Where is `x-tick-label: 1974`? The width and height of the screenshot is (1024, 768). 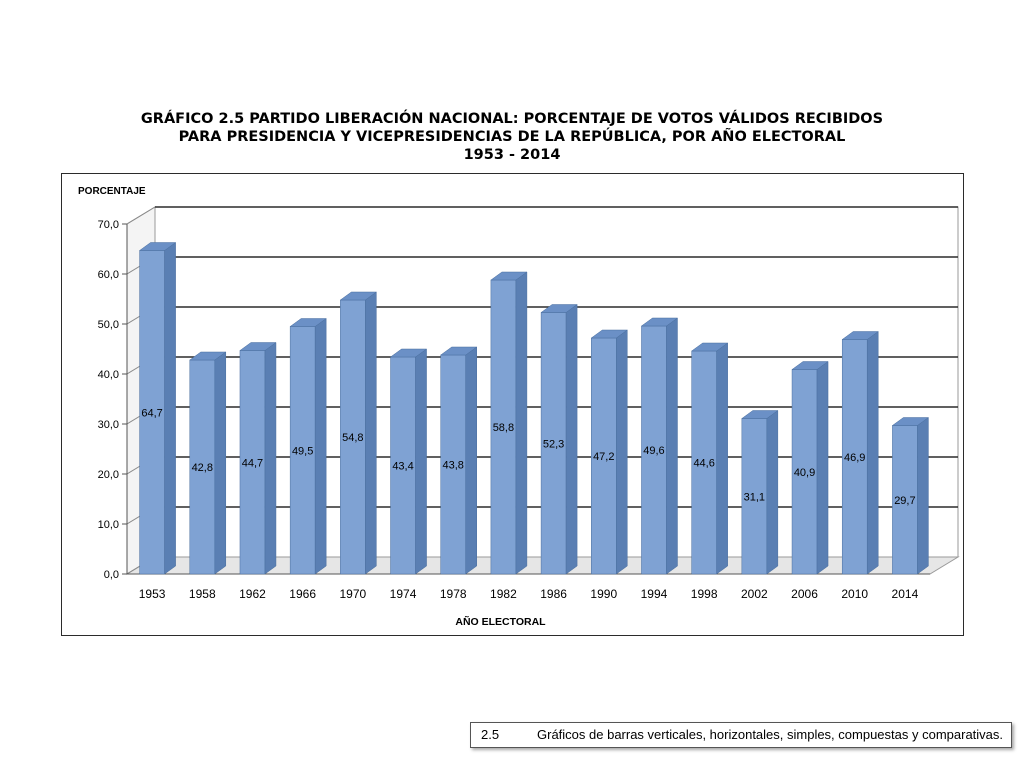 x-tick-label: 1974 is located at coordinates (403, 594).